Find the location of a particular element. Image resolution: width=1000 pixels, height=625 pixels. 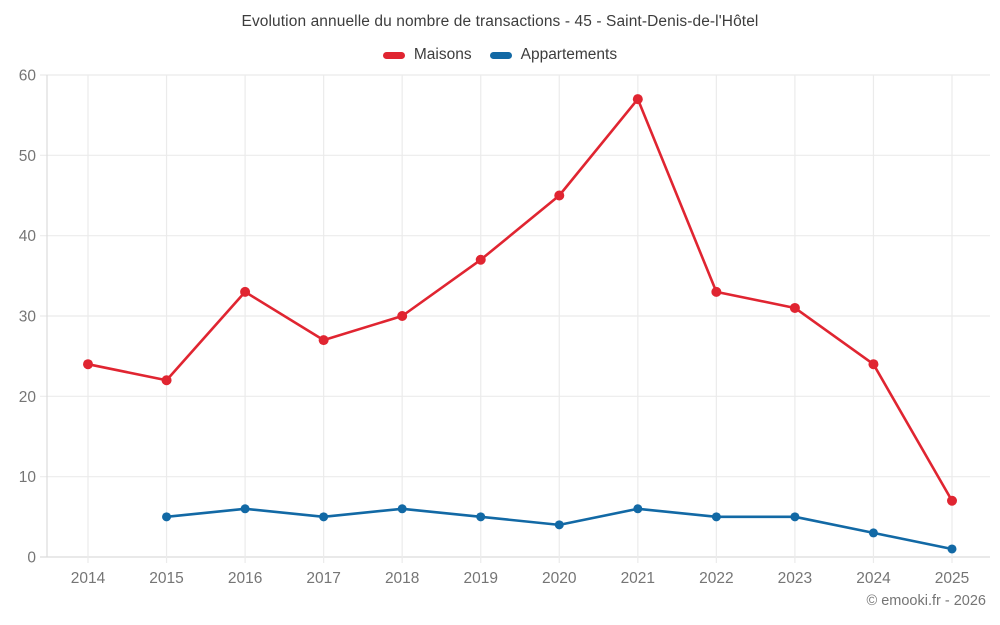

chart-legend: Maisons Appartements is located at coordinates (500, 55).